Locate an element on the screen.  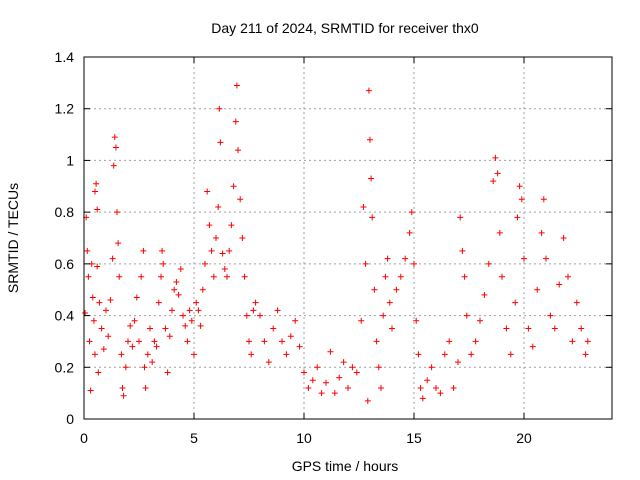
y-tick-label: 1 is located at coordinates (70, 160).